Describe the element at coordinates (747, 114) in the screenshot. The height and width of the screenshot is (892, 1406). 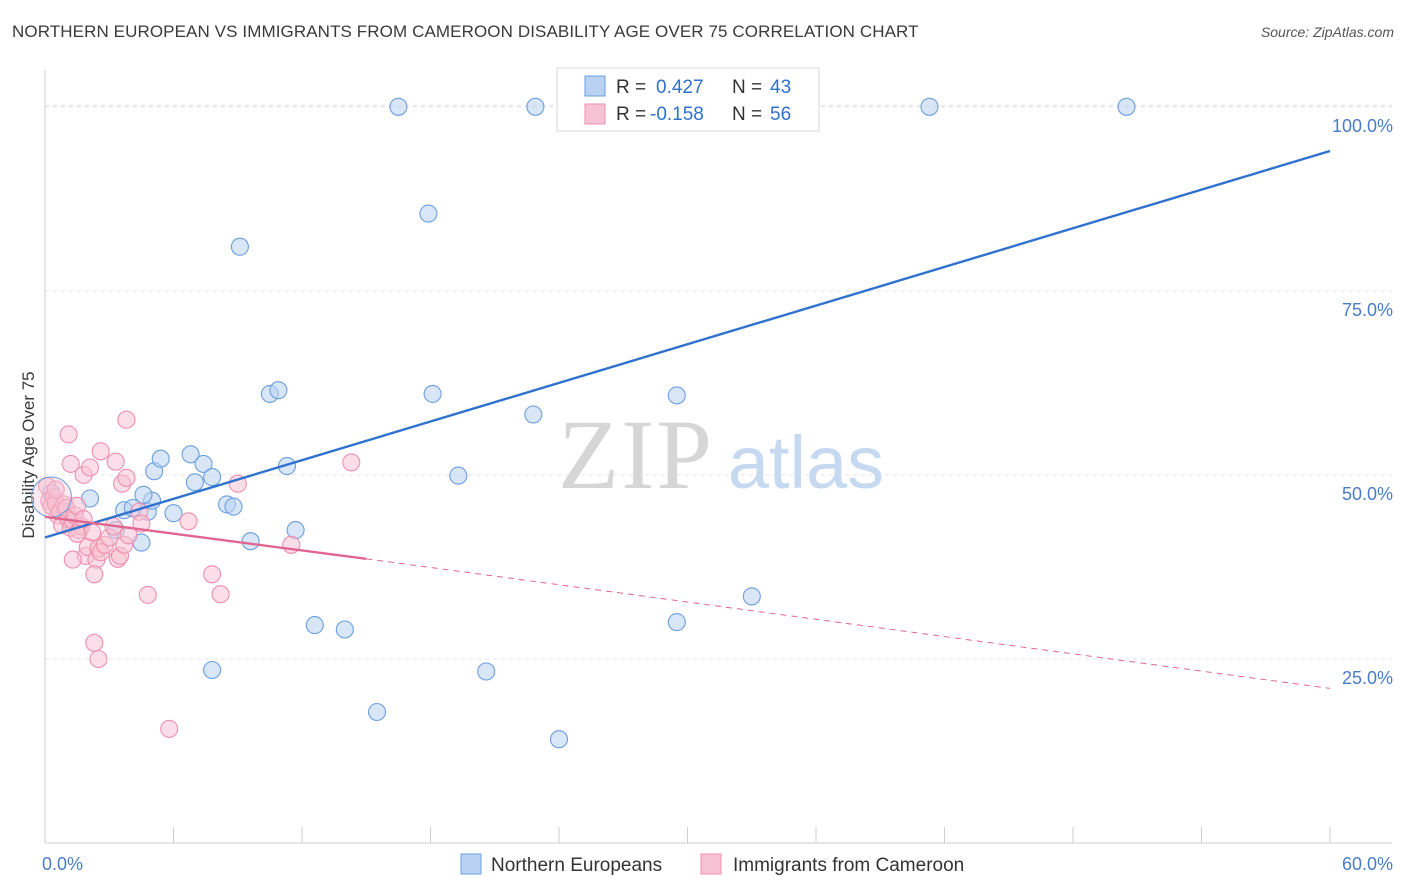
I see `stats-n-label-pink: N =` at that location.